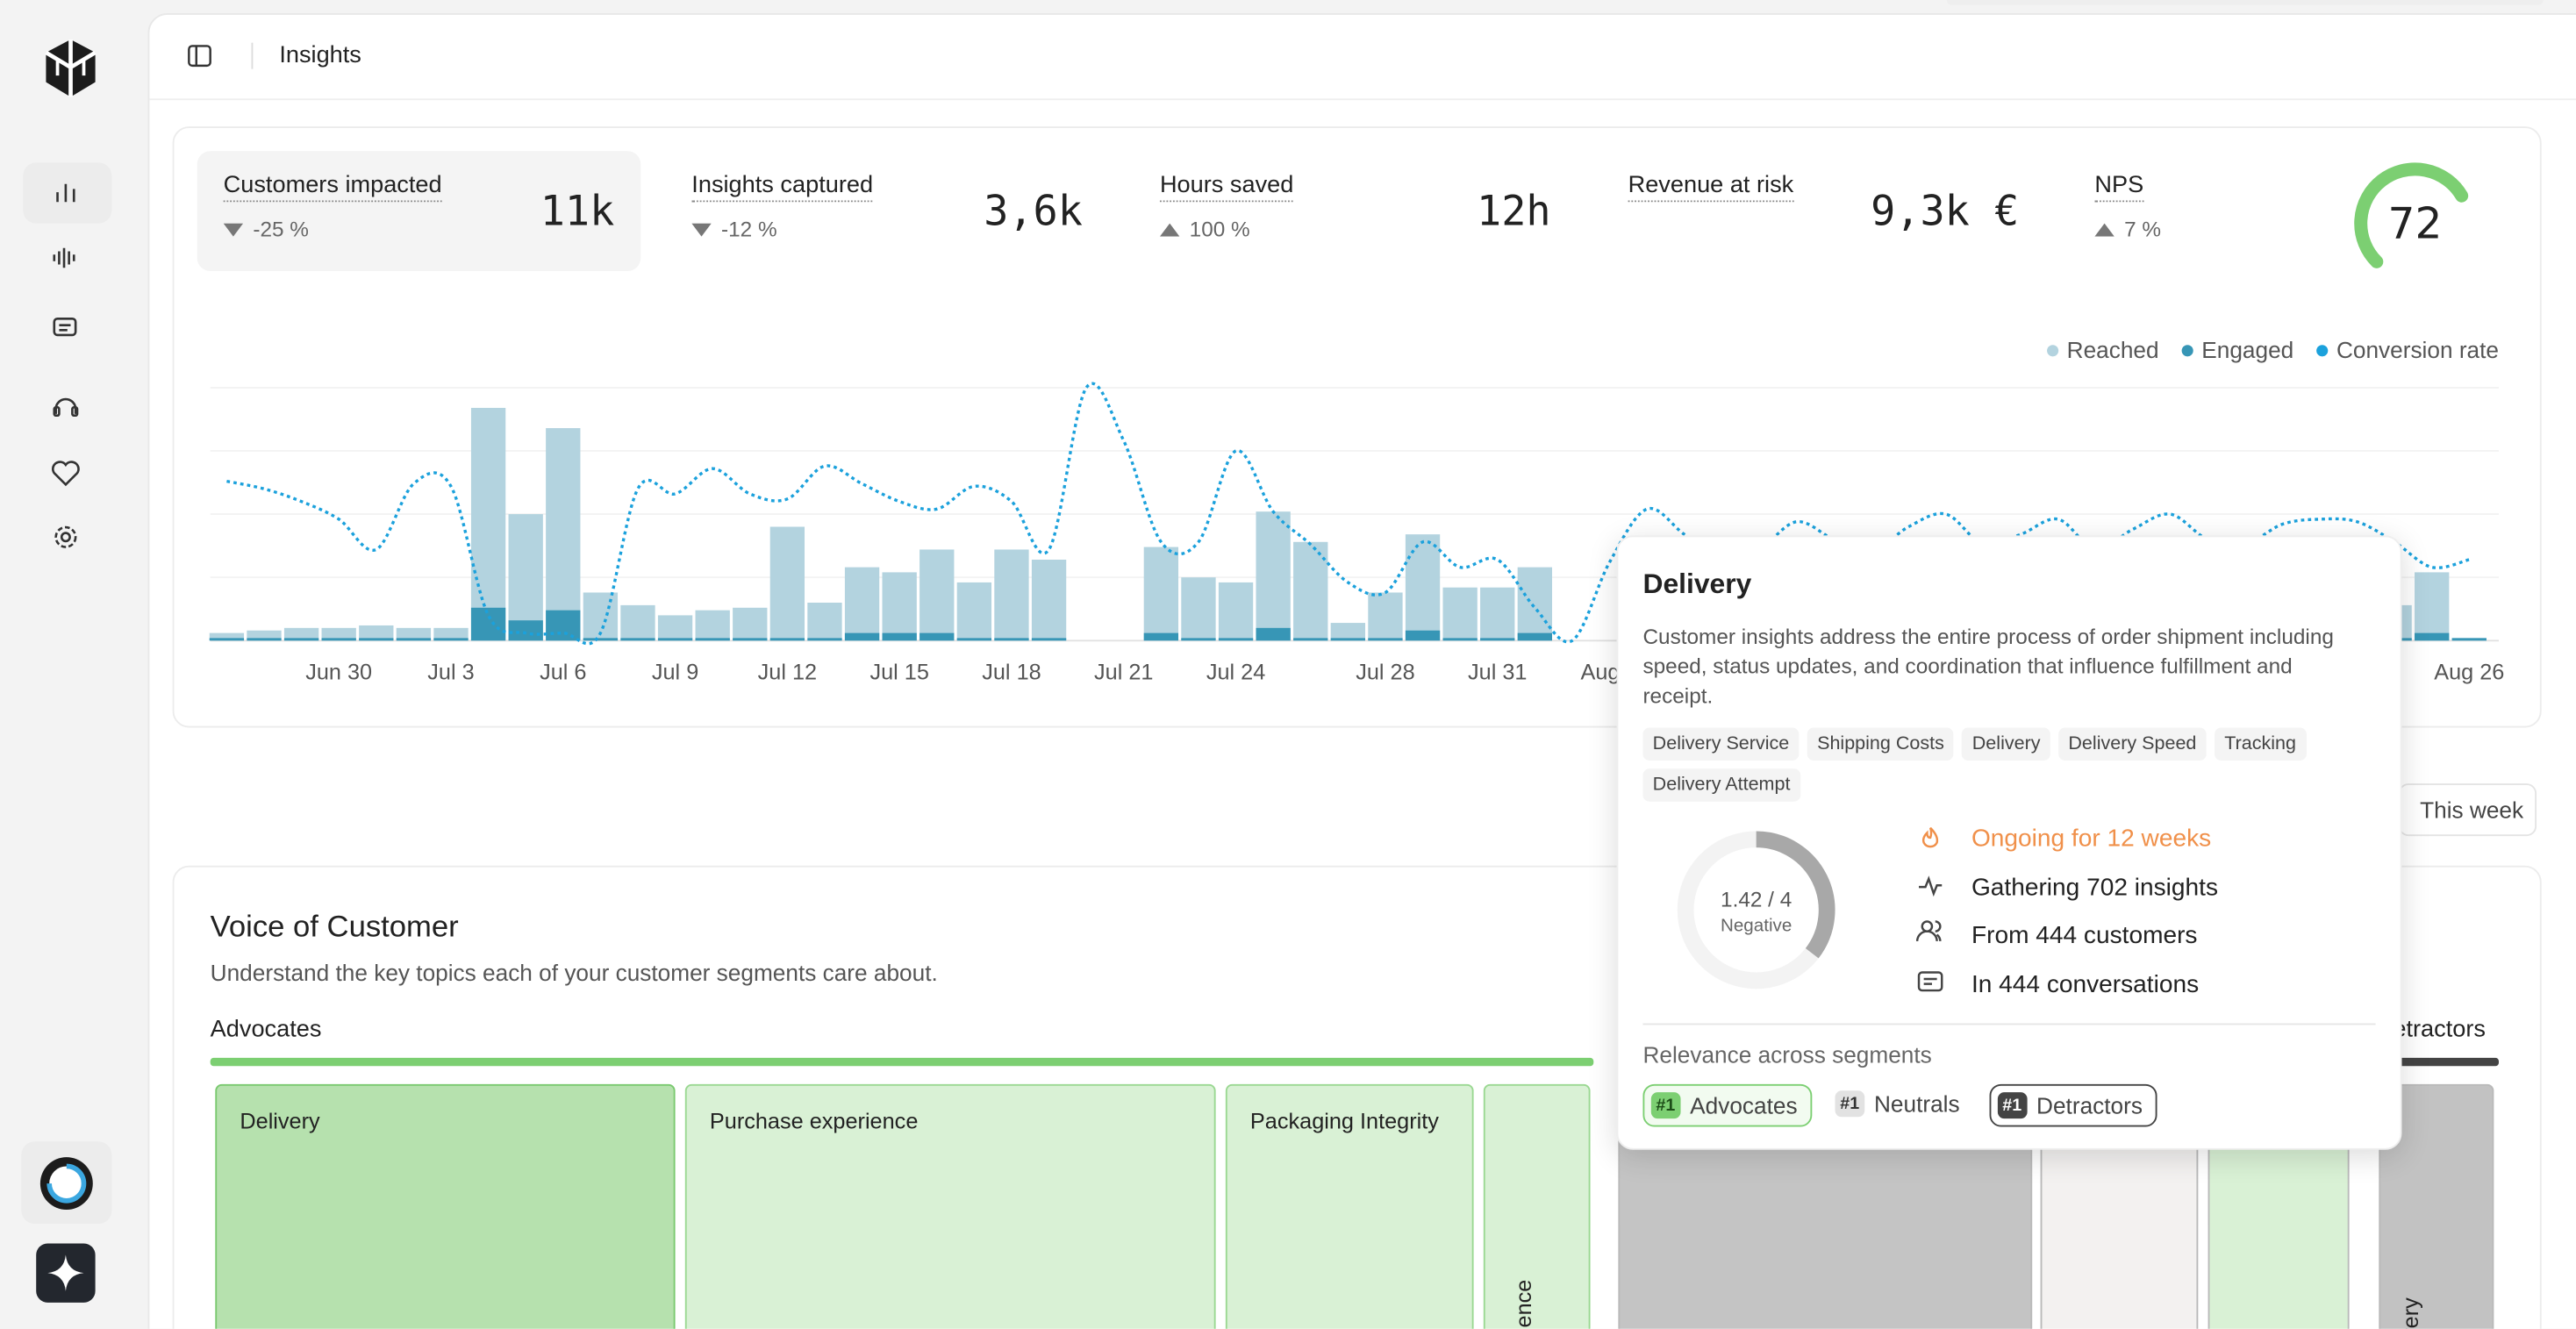  I want to click on x-tick-label: Jul 9, so click(675, 672).